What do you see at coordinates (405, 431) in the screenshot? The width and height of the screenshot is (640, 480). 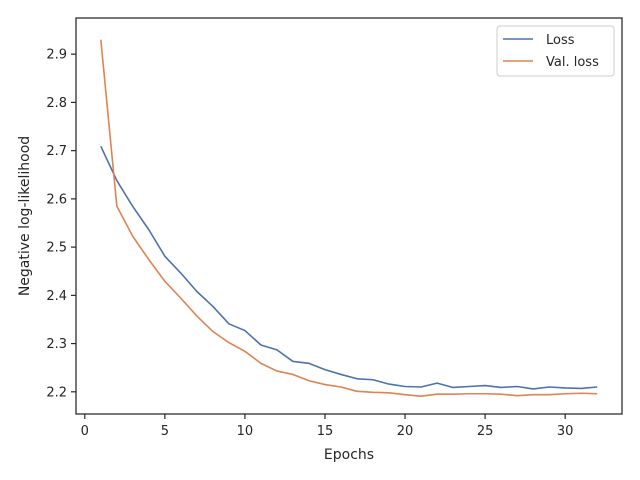 I see `x-tick-label: 20` at bounding box center [405, 431].